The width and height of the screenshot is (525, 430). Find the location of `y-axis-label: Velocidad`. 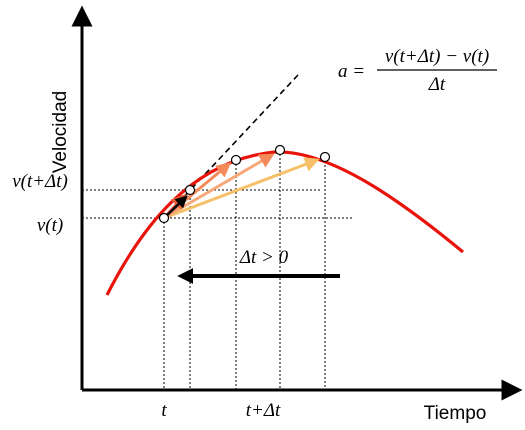

y-axis-label: Velocidad is located at coordinates (60, 132).